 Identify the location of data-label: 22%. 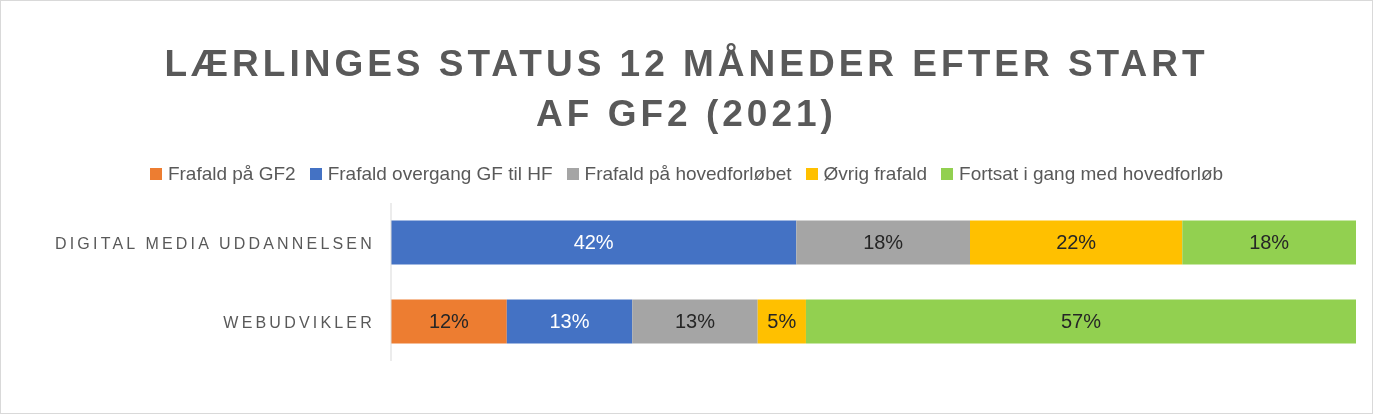
(1076, 242).